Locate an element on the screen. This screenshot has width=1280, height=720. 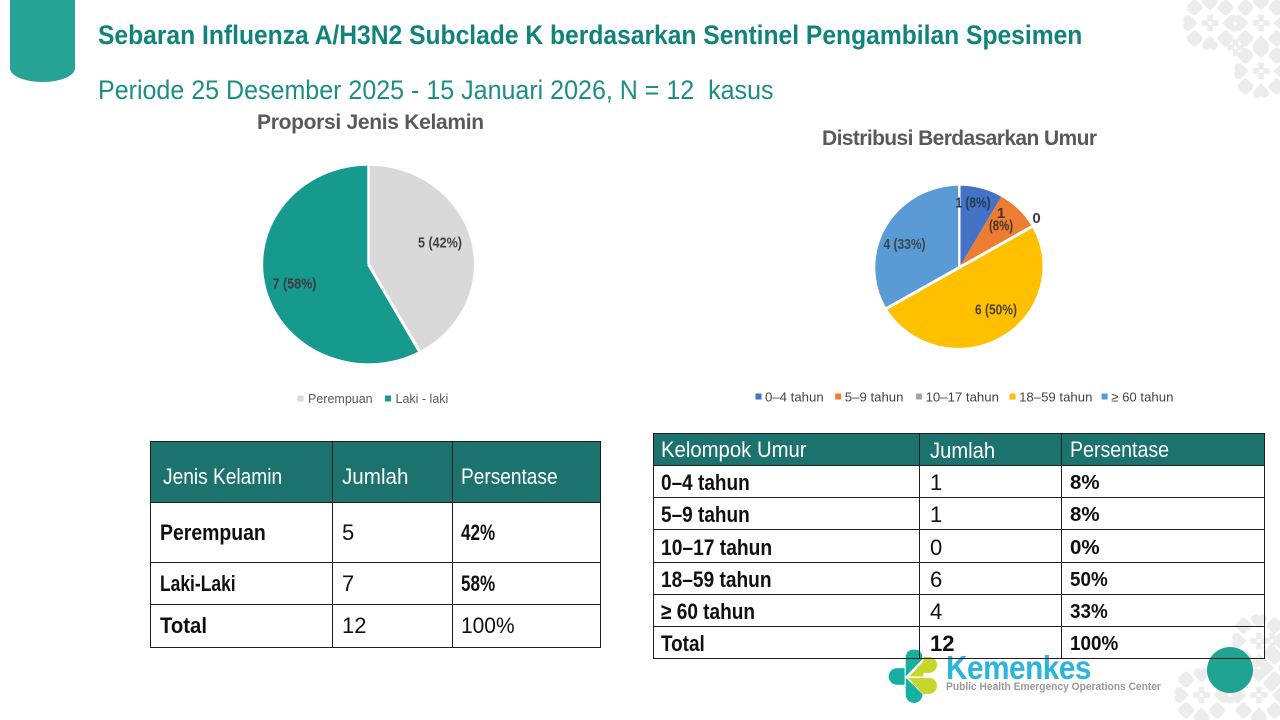
svg-text: Laki - laki is located at coordinates (422, 399).